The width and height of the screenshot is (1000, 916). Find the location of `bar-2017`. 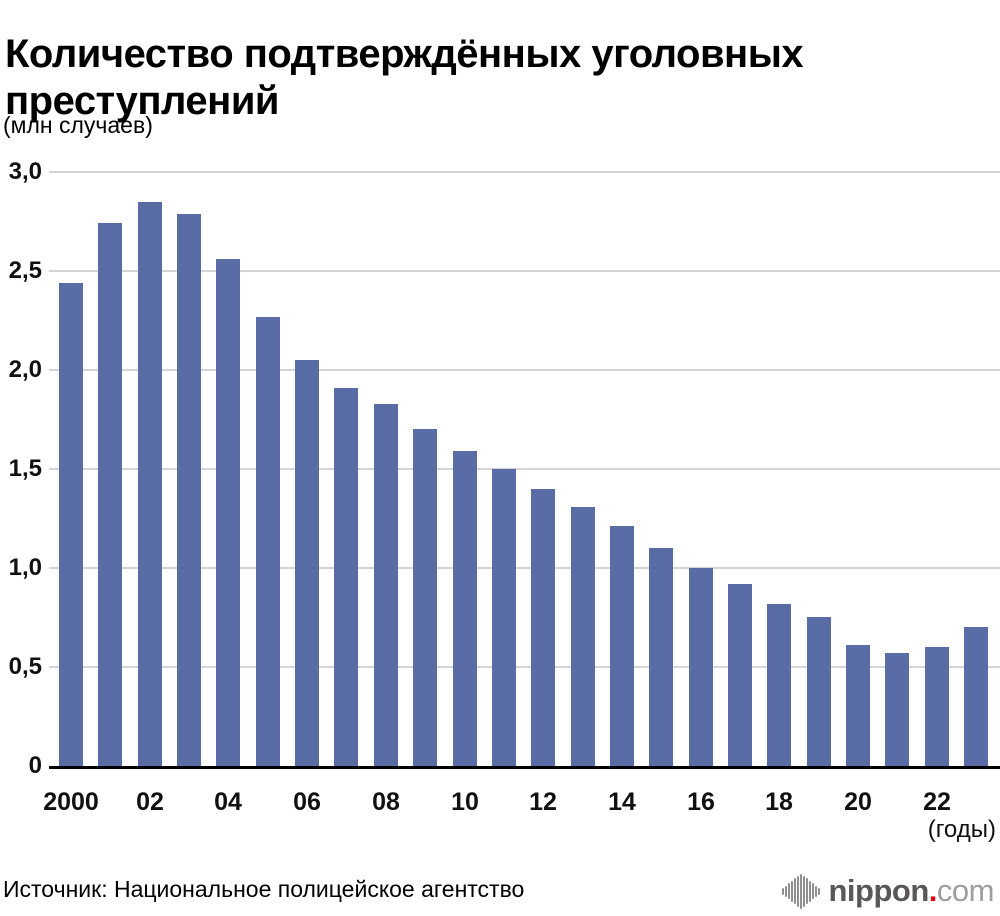

bar-2017 is located at coordinates (740, 675).